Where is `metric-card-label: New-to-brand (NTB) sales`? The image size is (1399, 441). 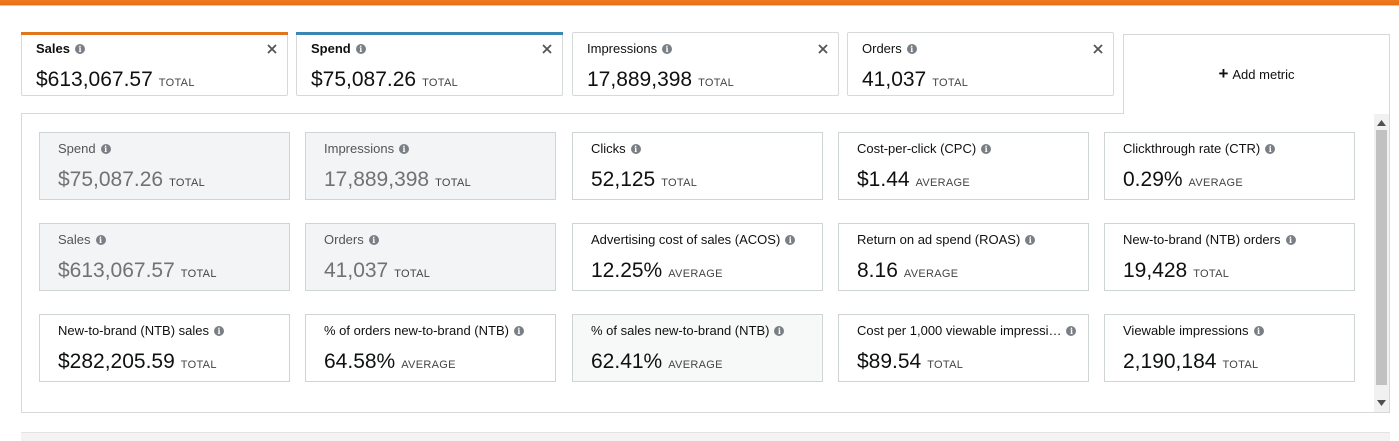 metric-card-label: New-to-brand (NTB) sales is located at coordinates (133, 330).